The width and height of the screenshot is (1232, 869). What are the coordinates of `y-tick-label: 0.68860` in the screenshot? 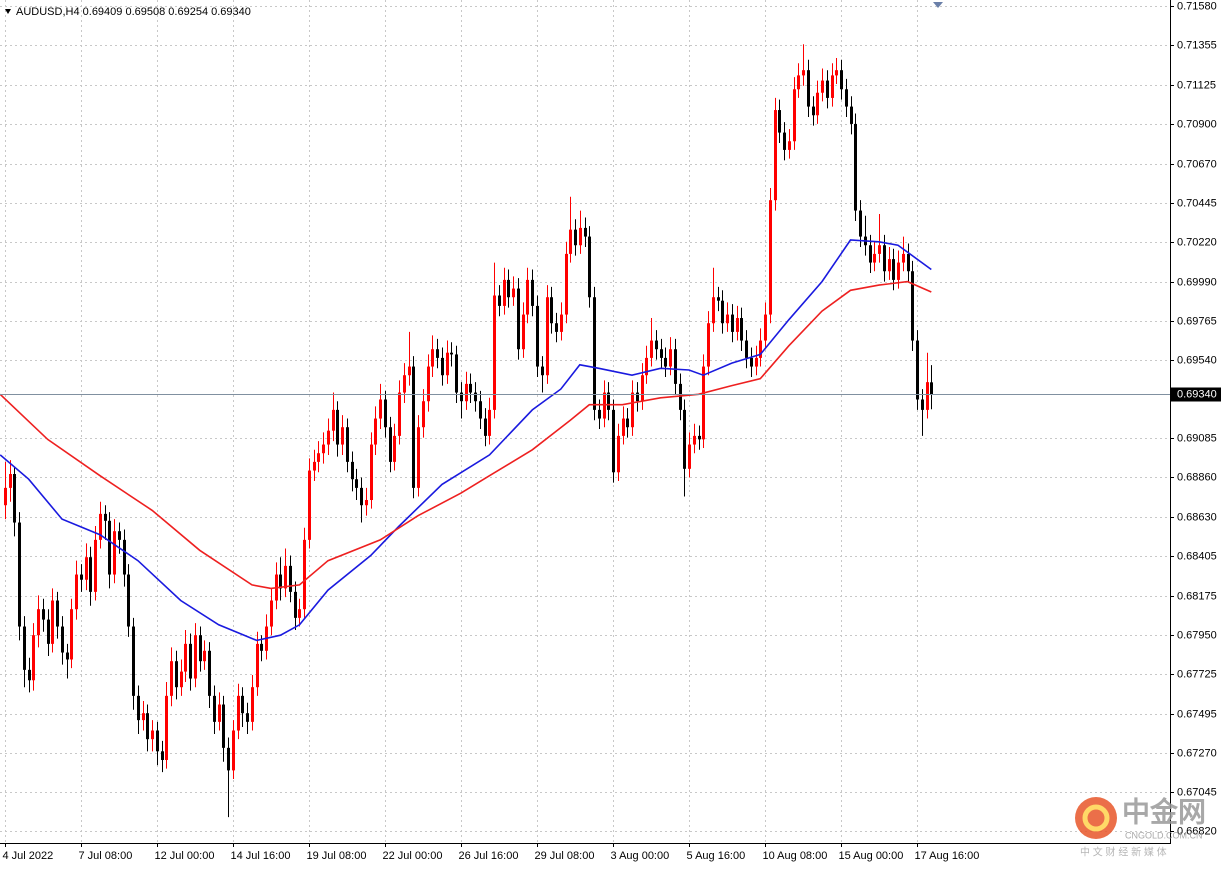 It's located at (1197, 477).